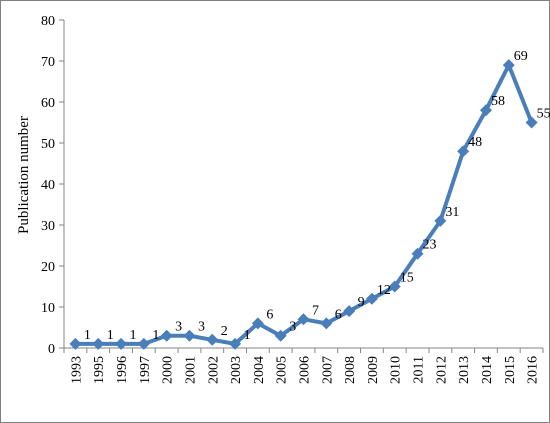 The height and width of the screenshot is (423, 550). I want to click on x-tick-label: 2002, so click(213, 370).